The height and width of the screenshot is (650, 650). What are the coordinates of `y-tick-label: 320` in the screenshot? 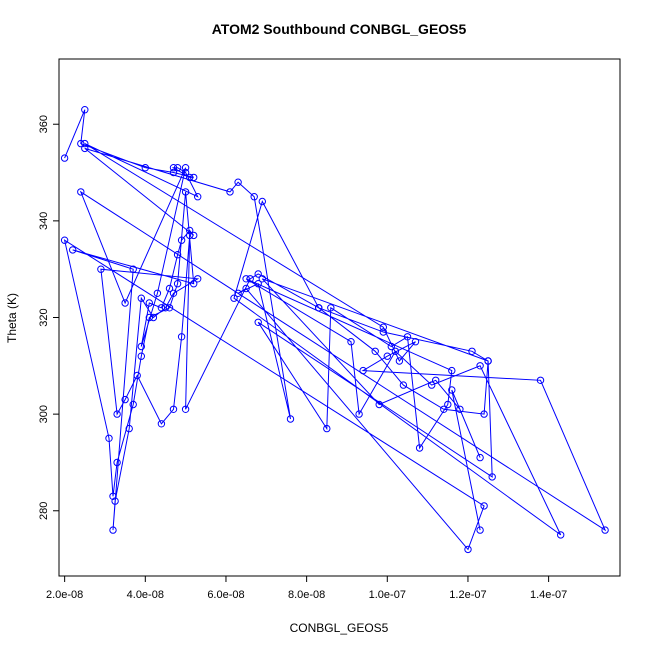 It's located at (44, 317).